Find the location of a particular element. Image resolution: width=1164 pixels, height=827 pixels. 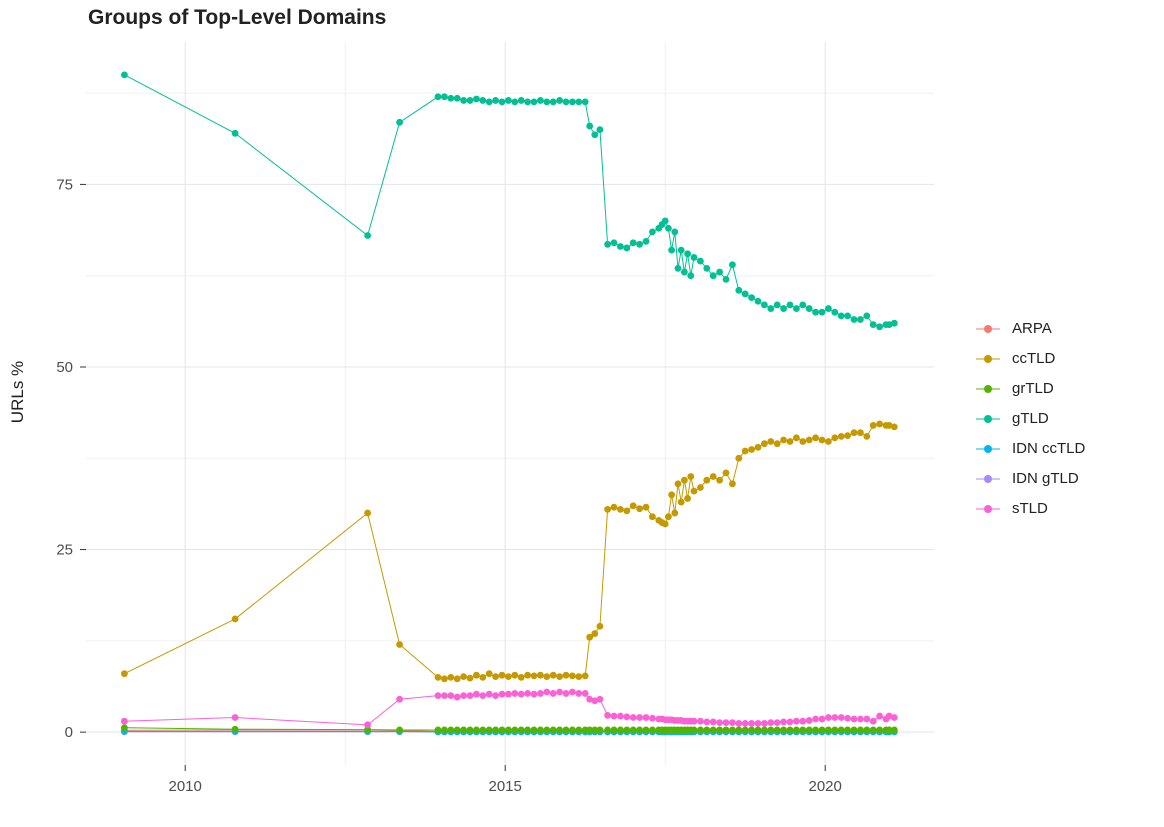

legend-label: ARPA is located at coordinates (1032, 328).